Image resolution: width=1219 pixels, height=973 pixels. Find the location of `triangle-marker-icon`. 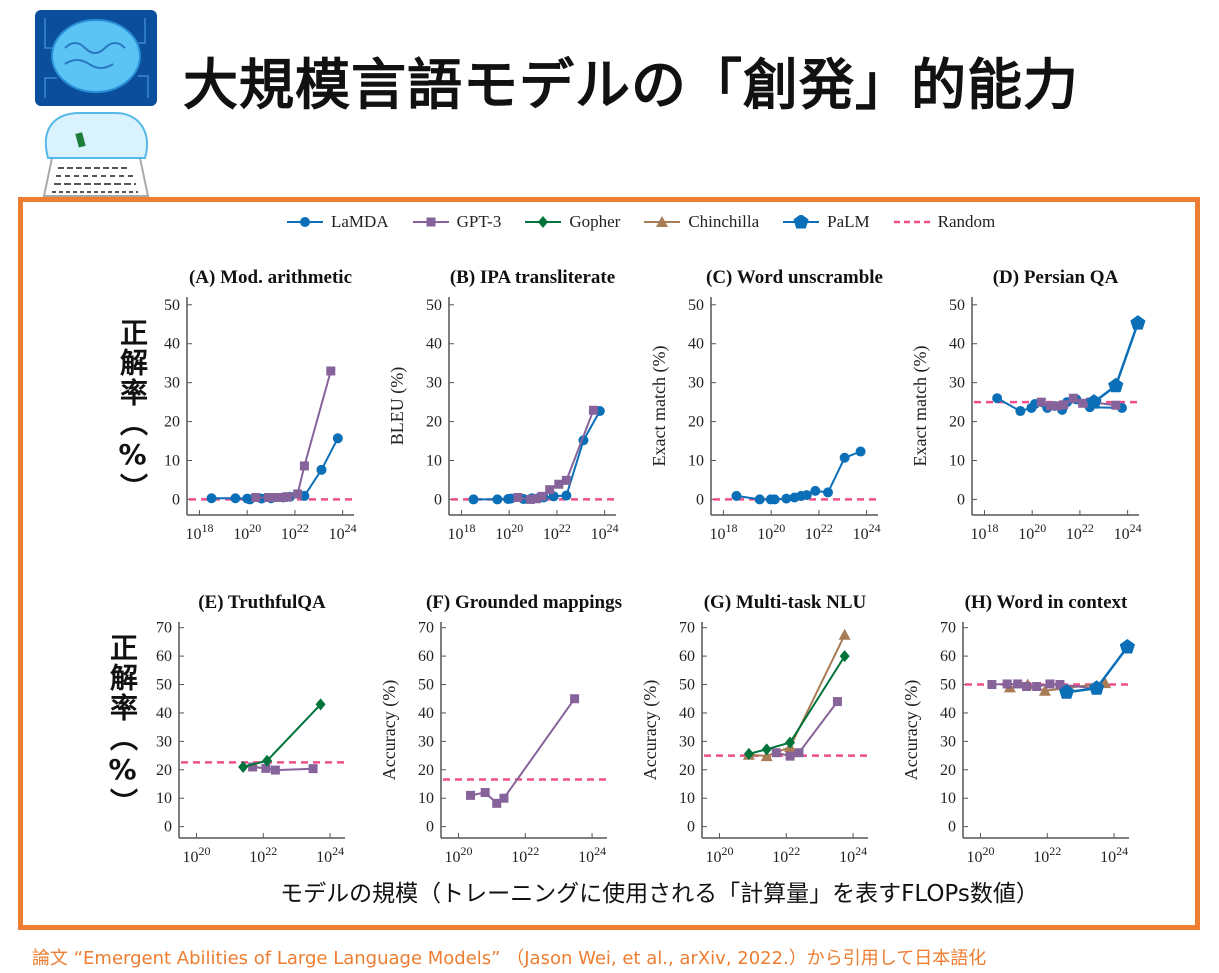

triangle-marker-icon is located at coordinates (662, 221).